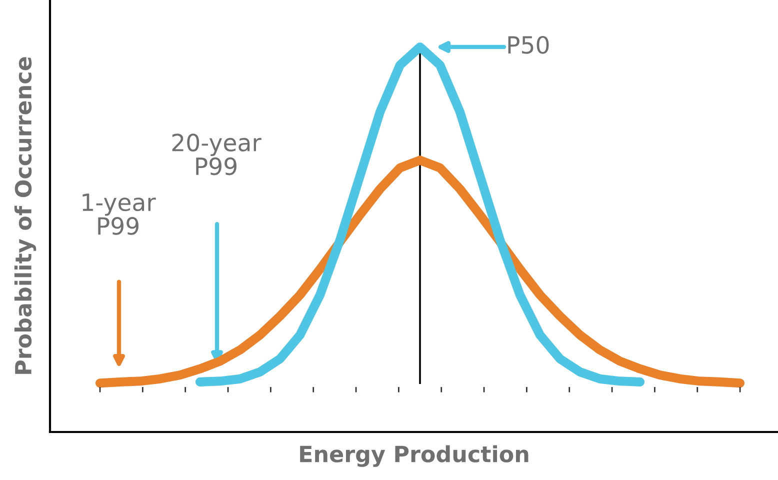  I want to click on annotation: 1-year P99, so click(119, 214).